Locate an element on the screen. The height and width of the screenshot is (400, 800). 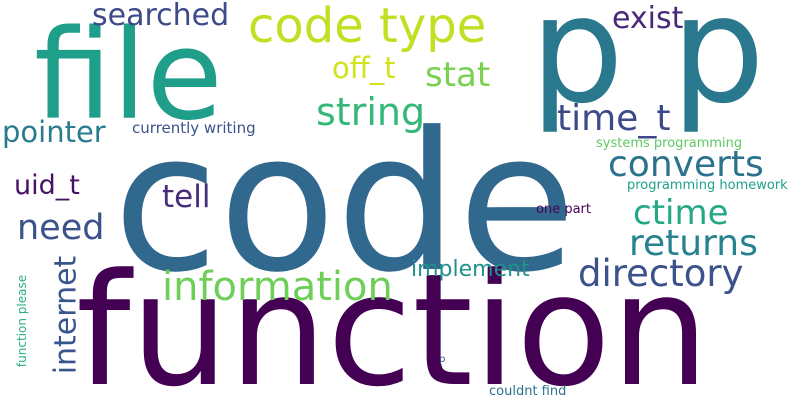
word-implement: implement is located at coordinates (470, 269).